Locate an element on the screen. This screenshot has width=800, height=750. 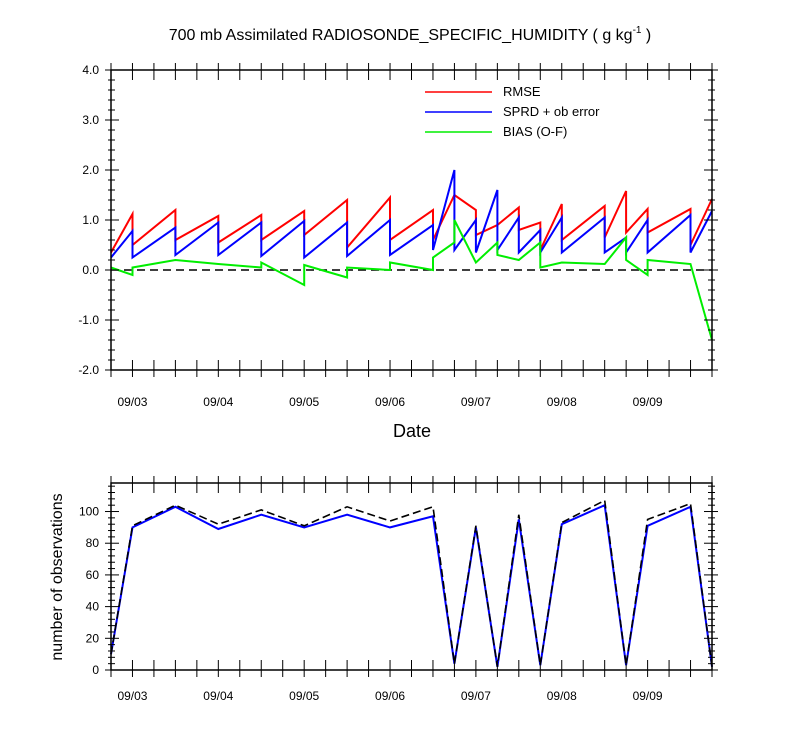
bottom-ytick-label: 0 is located at coordinates (95, 670).